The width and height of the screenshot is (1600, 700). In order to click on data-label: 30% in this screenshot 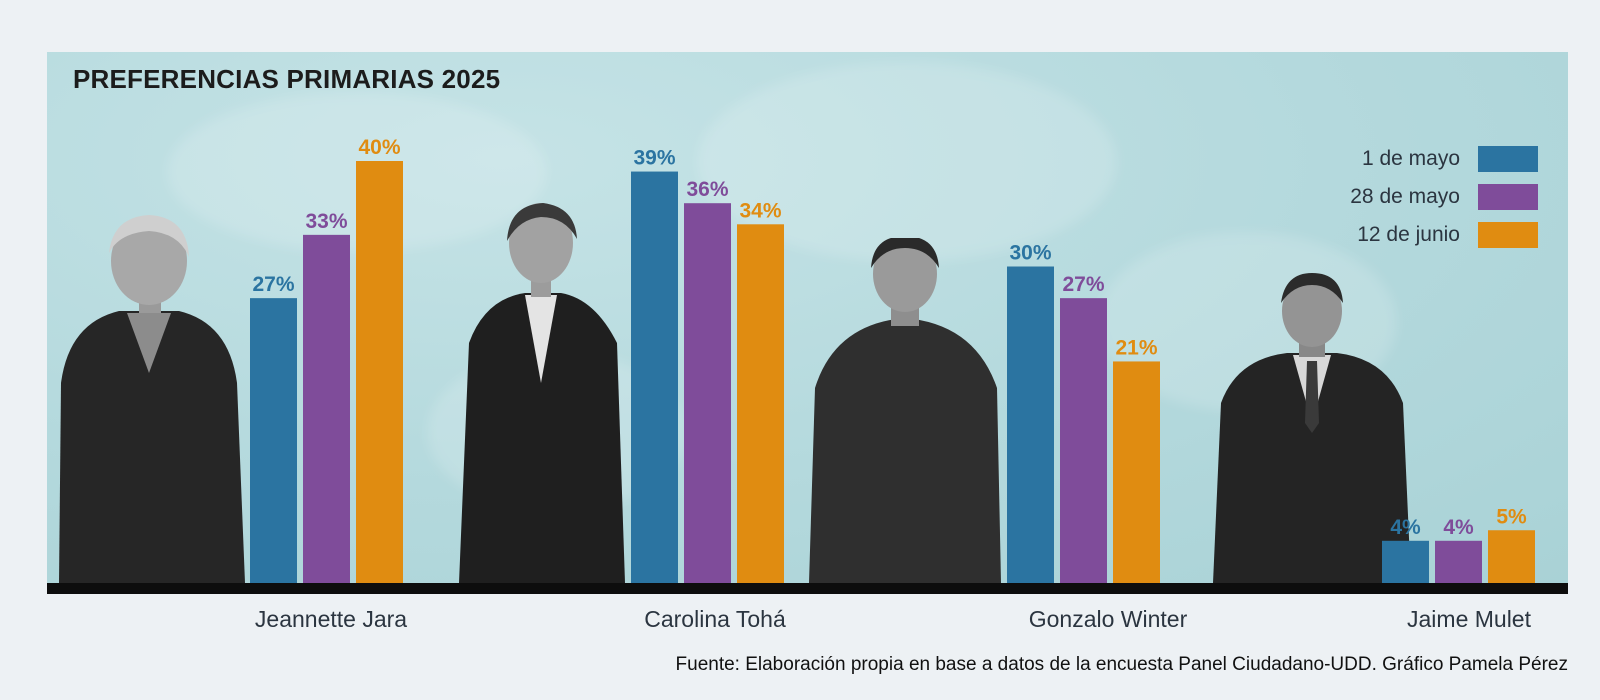, I will do `click(1030, 253)`.